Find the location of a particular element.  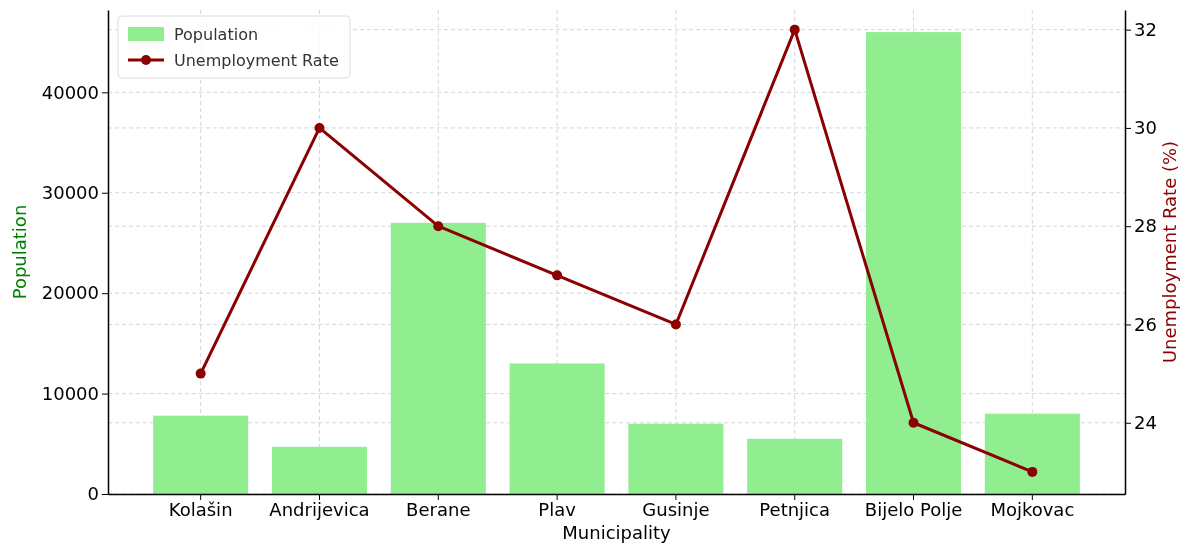

legend-label: Unemployment Rate is located at coordinates (256, 60).